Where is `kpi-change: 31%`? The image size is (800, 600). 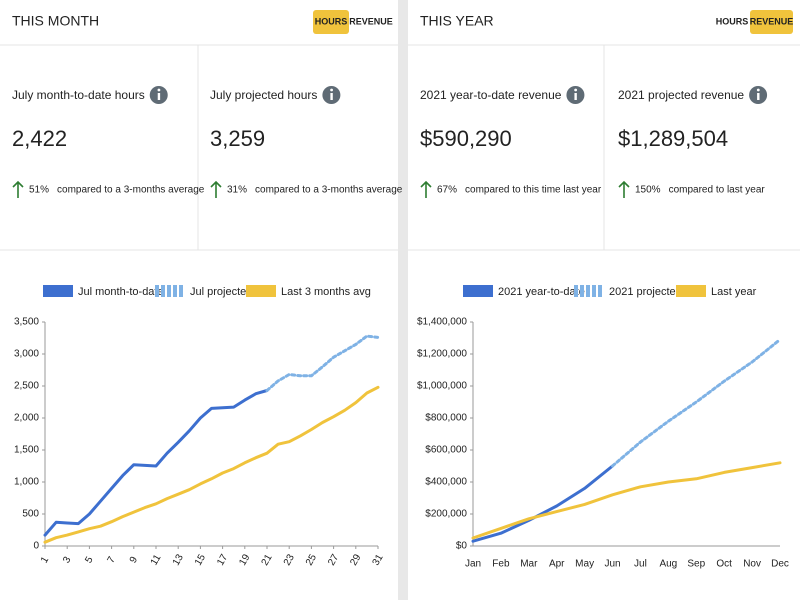
kpi-change: 31% is located at coordinates (237, 190).